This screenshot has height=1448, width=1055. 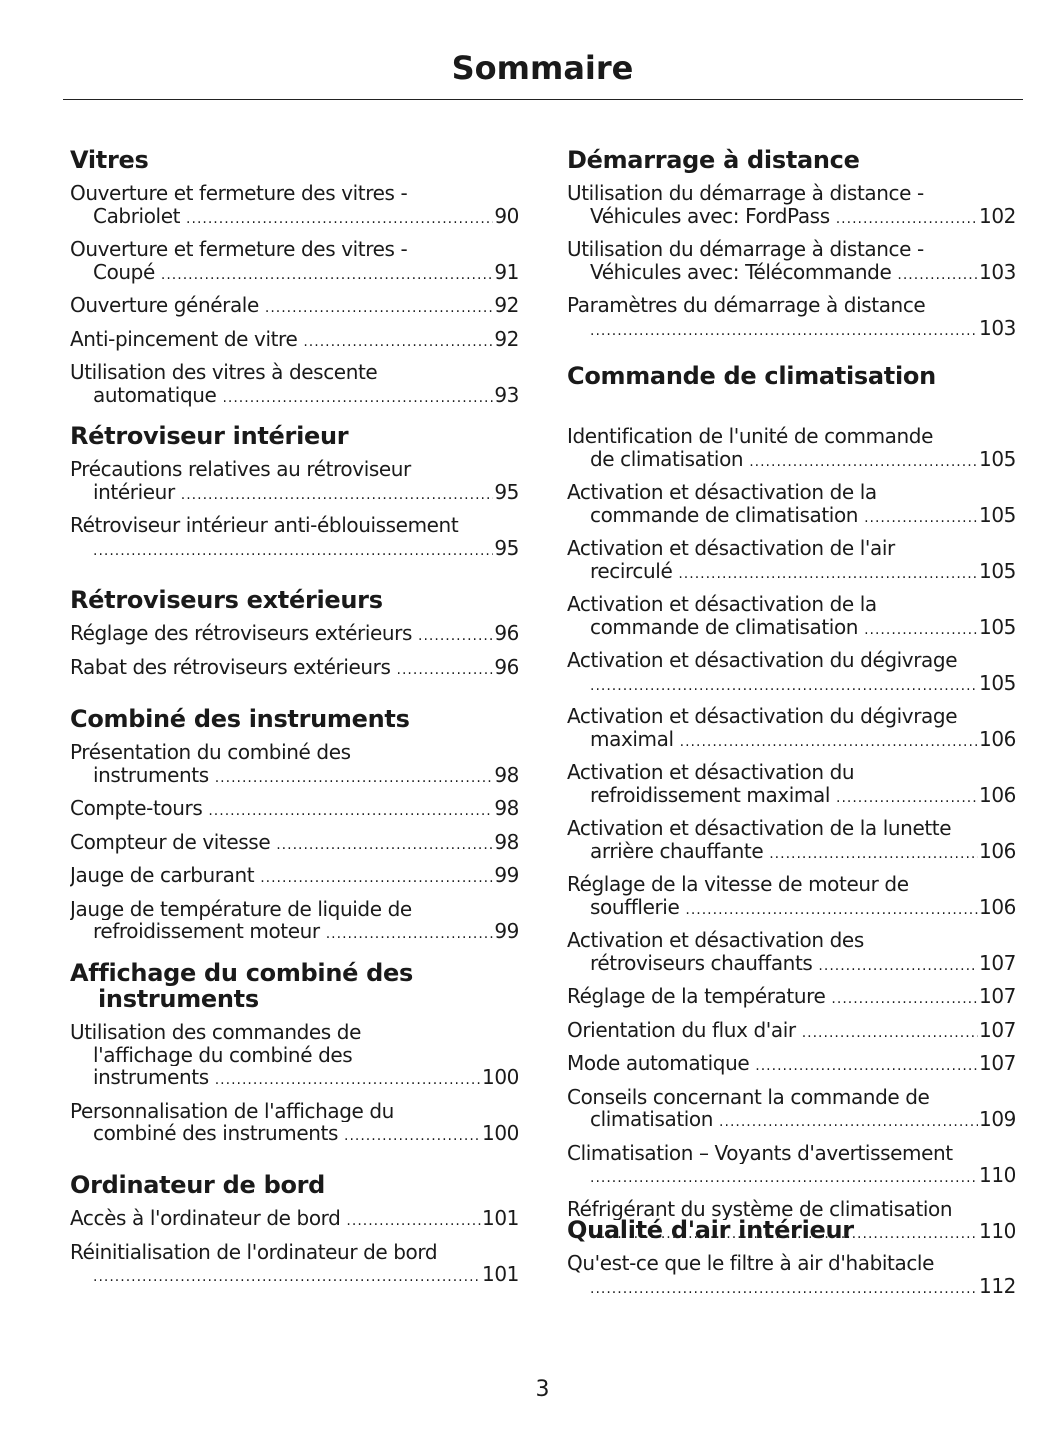 What do you see at coordinates (741, 272) in the screenshot?
I see `toc-entry-text: Véhicules avec: Télécommande` at bounding box center [741, 272].